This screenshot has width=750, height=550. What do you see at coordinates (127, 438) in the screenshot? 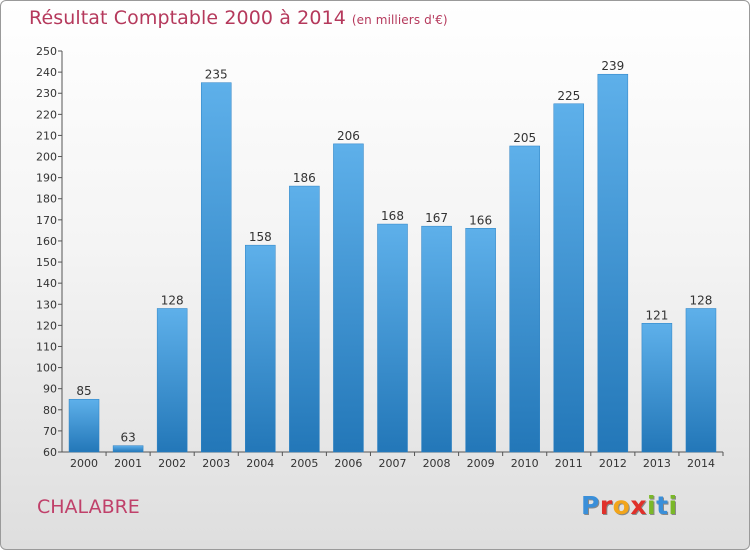
I see `value-label-2001: 63` at bounding box center [127, 438].